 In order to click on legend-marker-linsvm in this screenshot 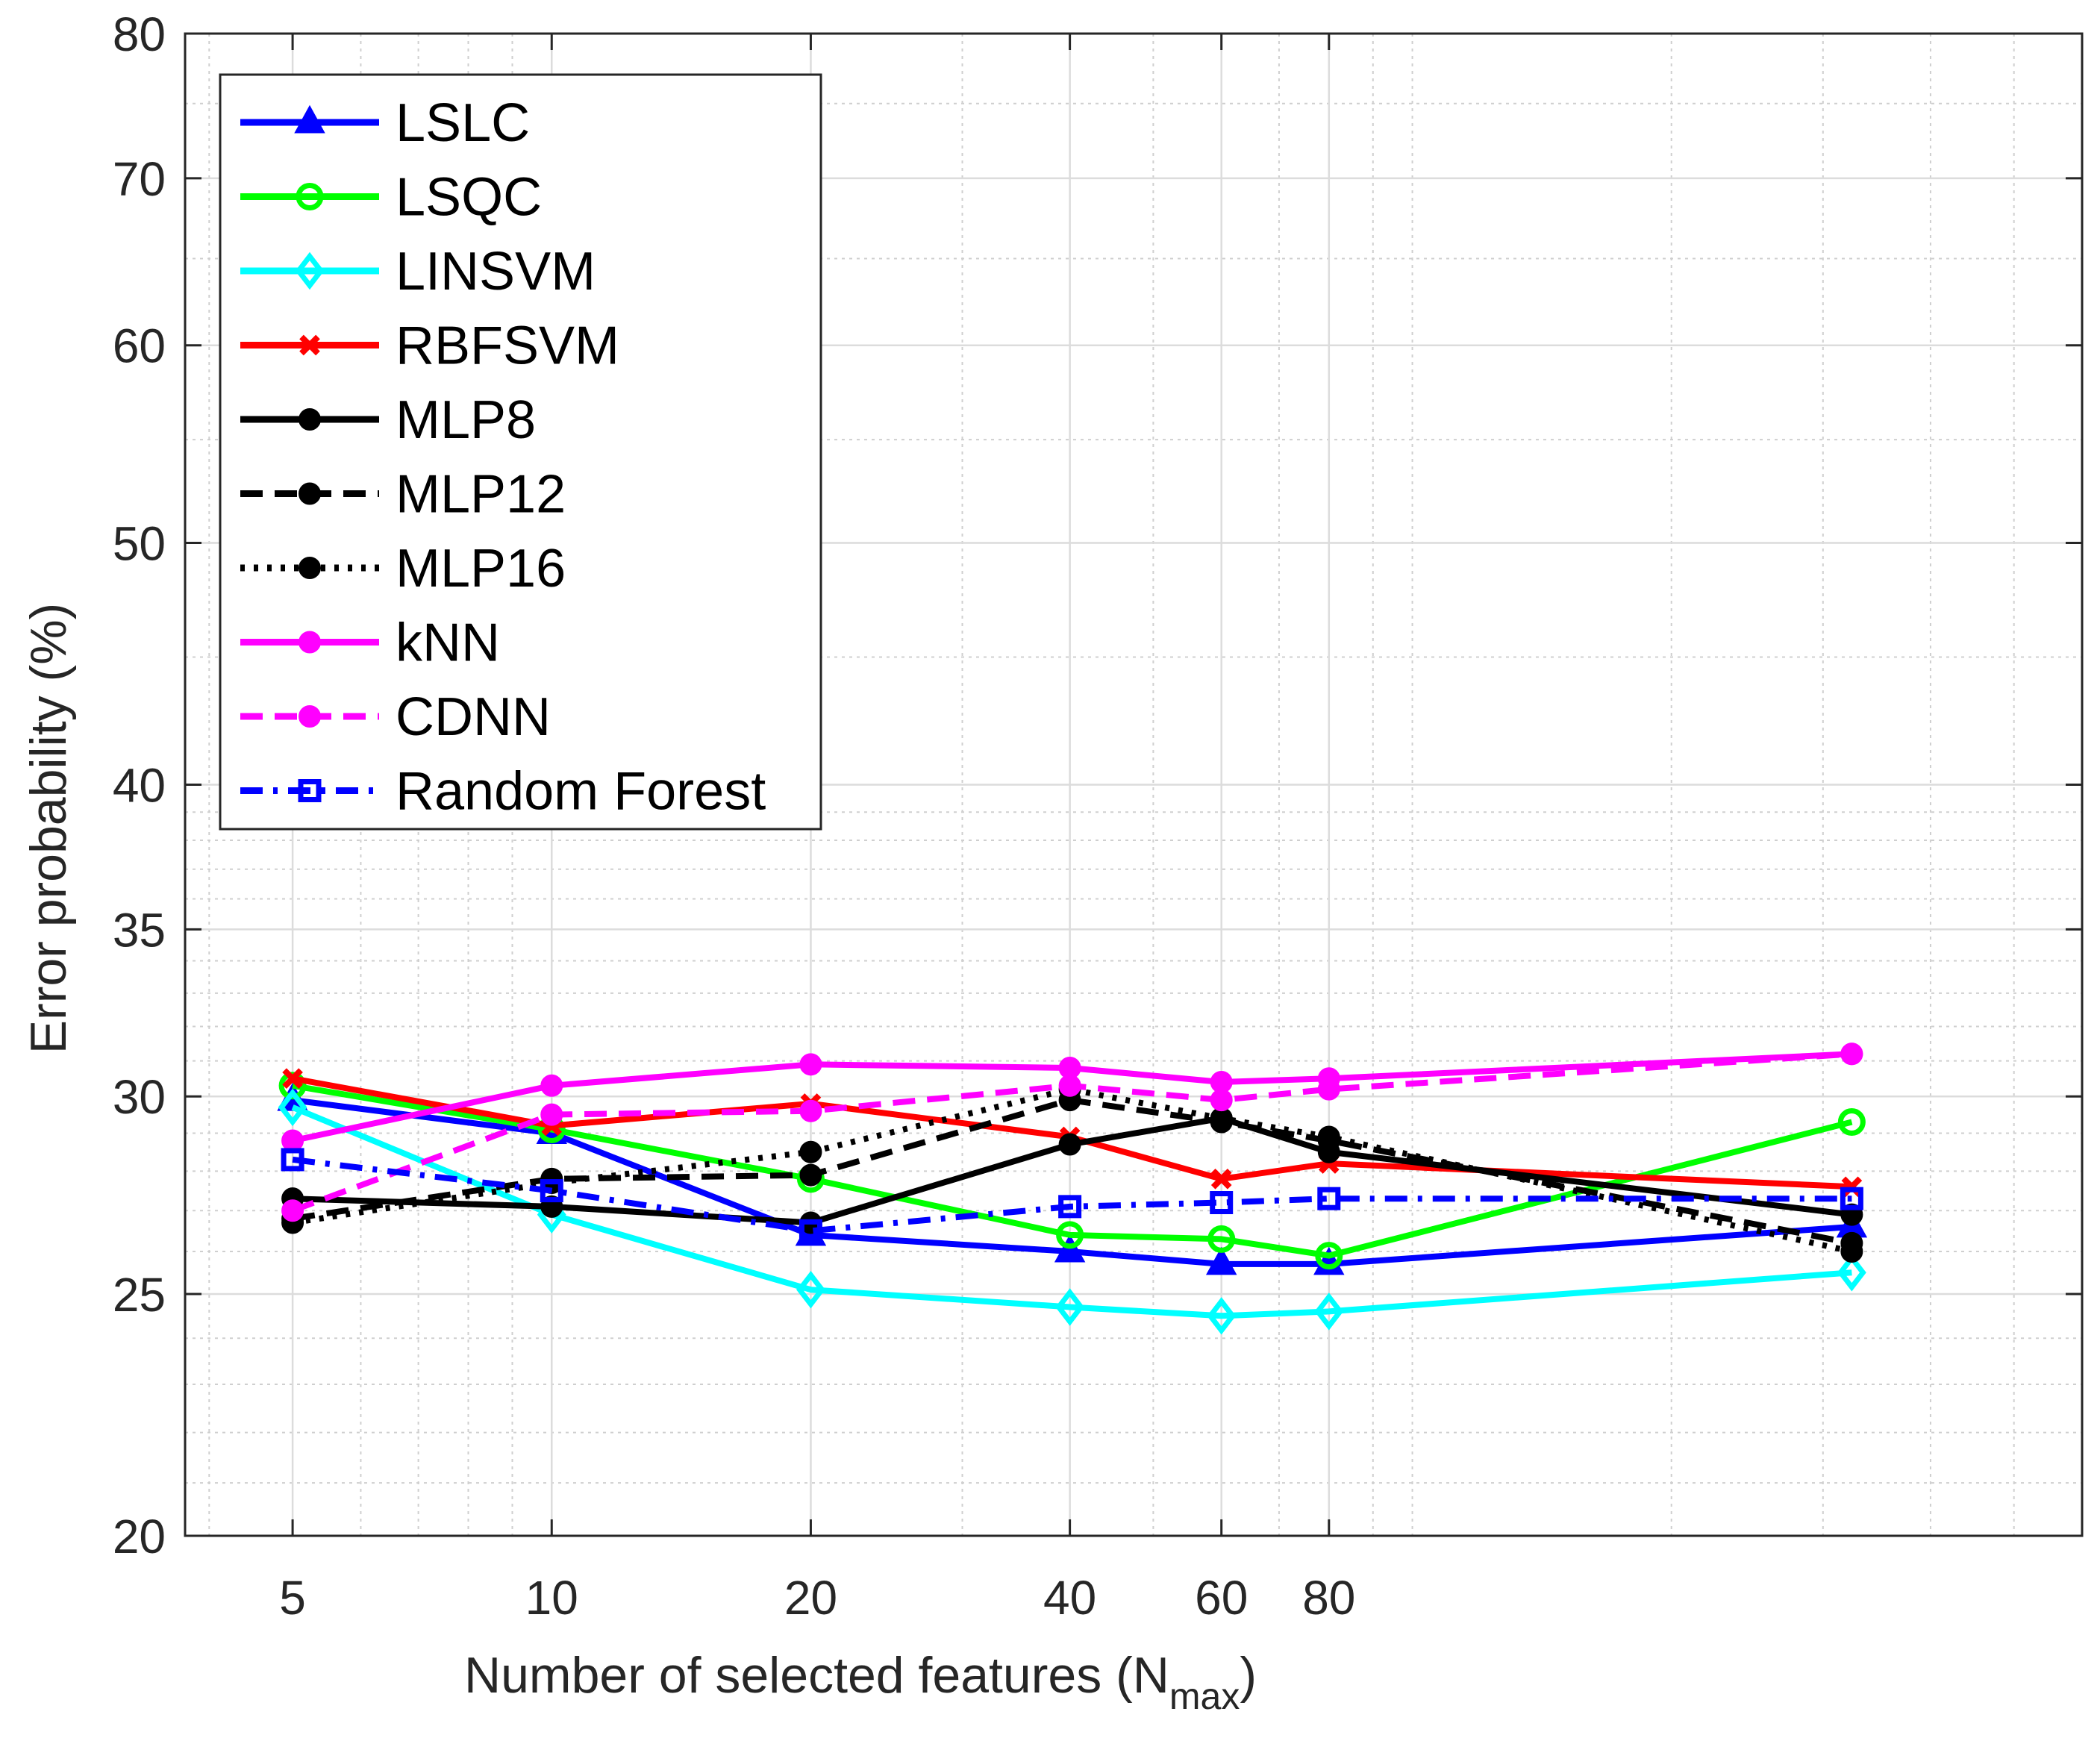, I will do `click(310, 270)`.